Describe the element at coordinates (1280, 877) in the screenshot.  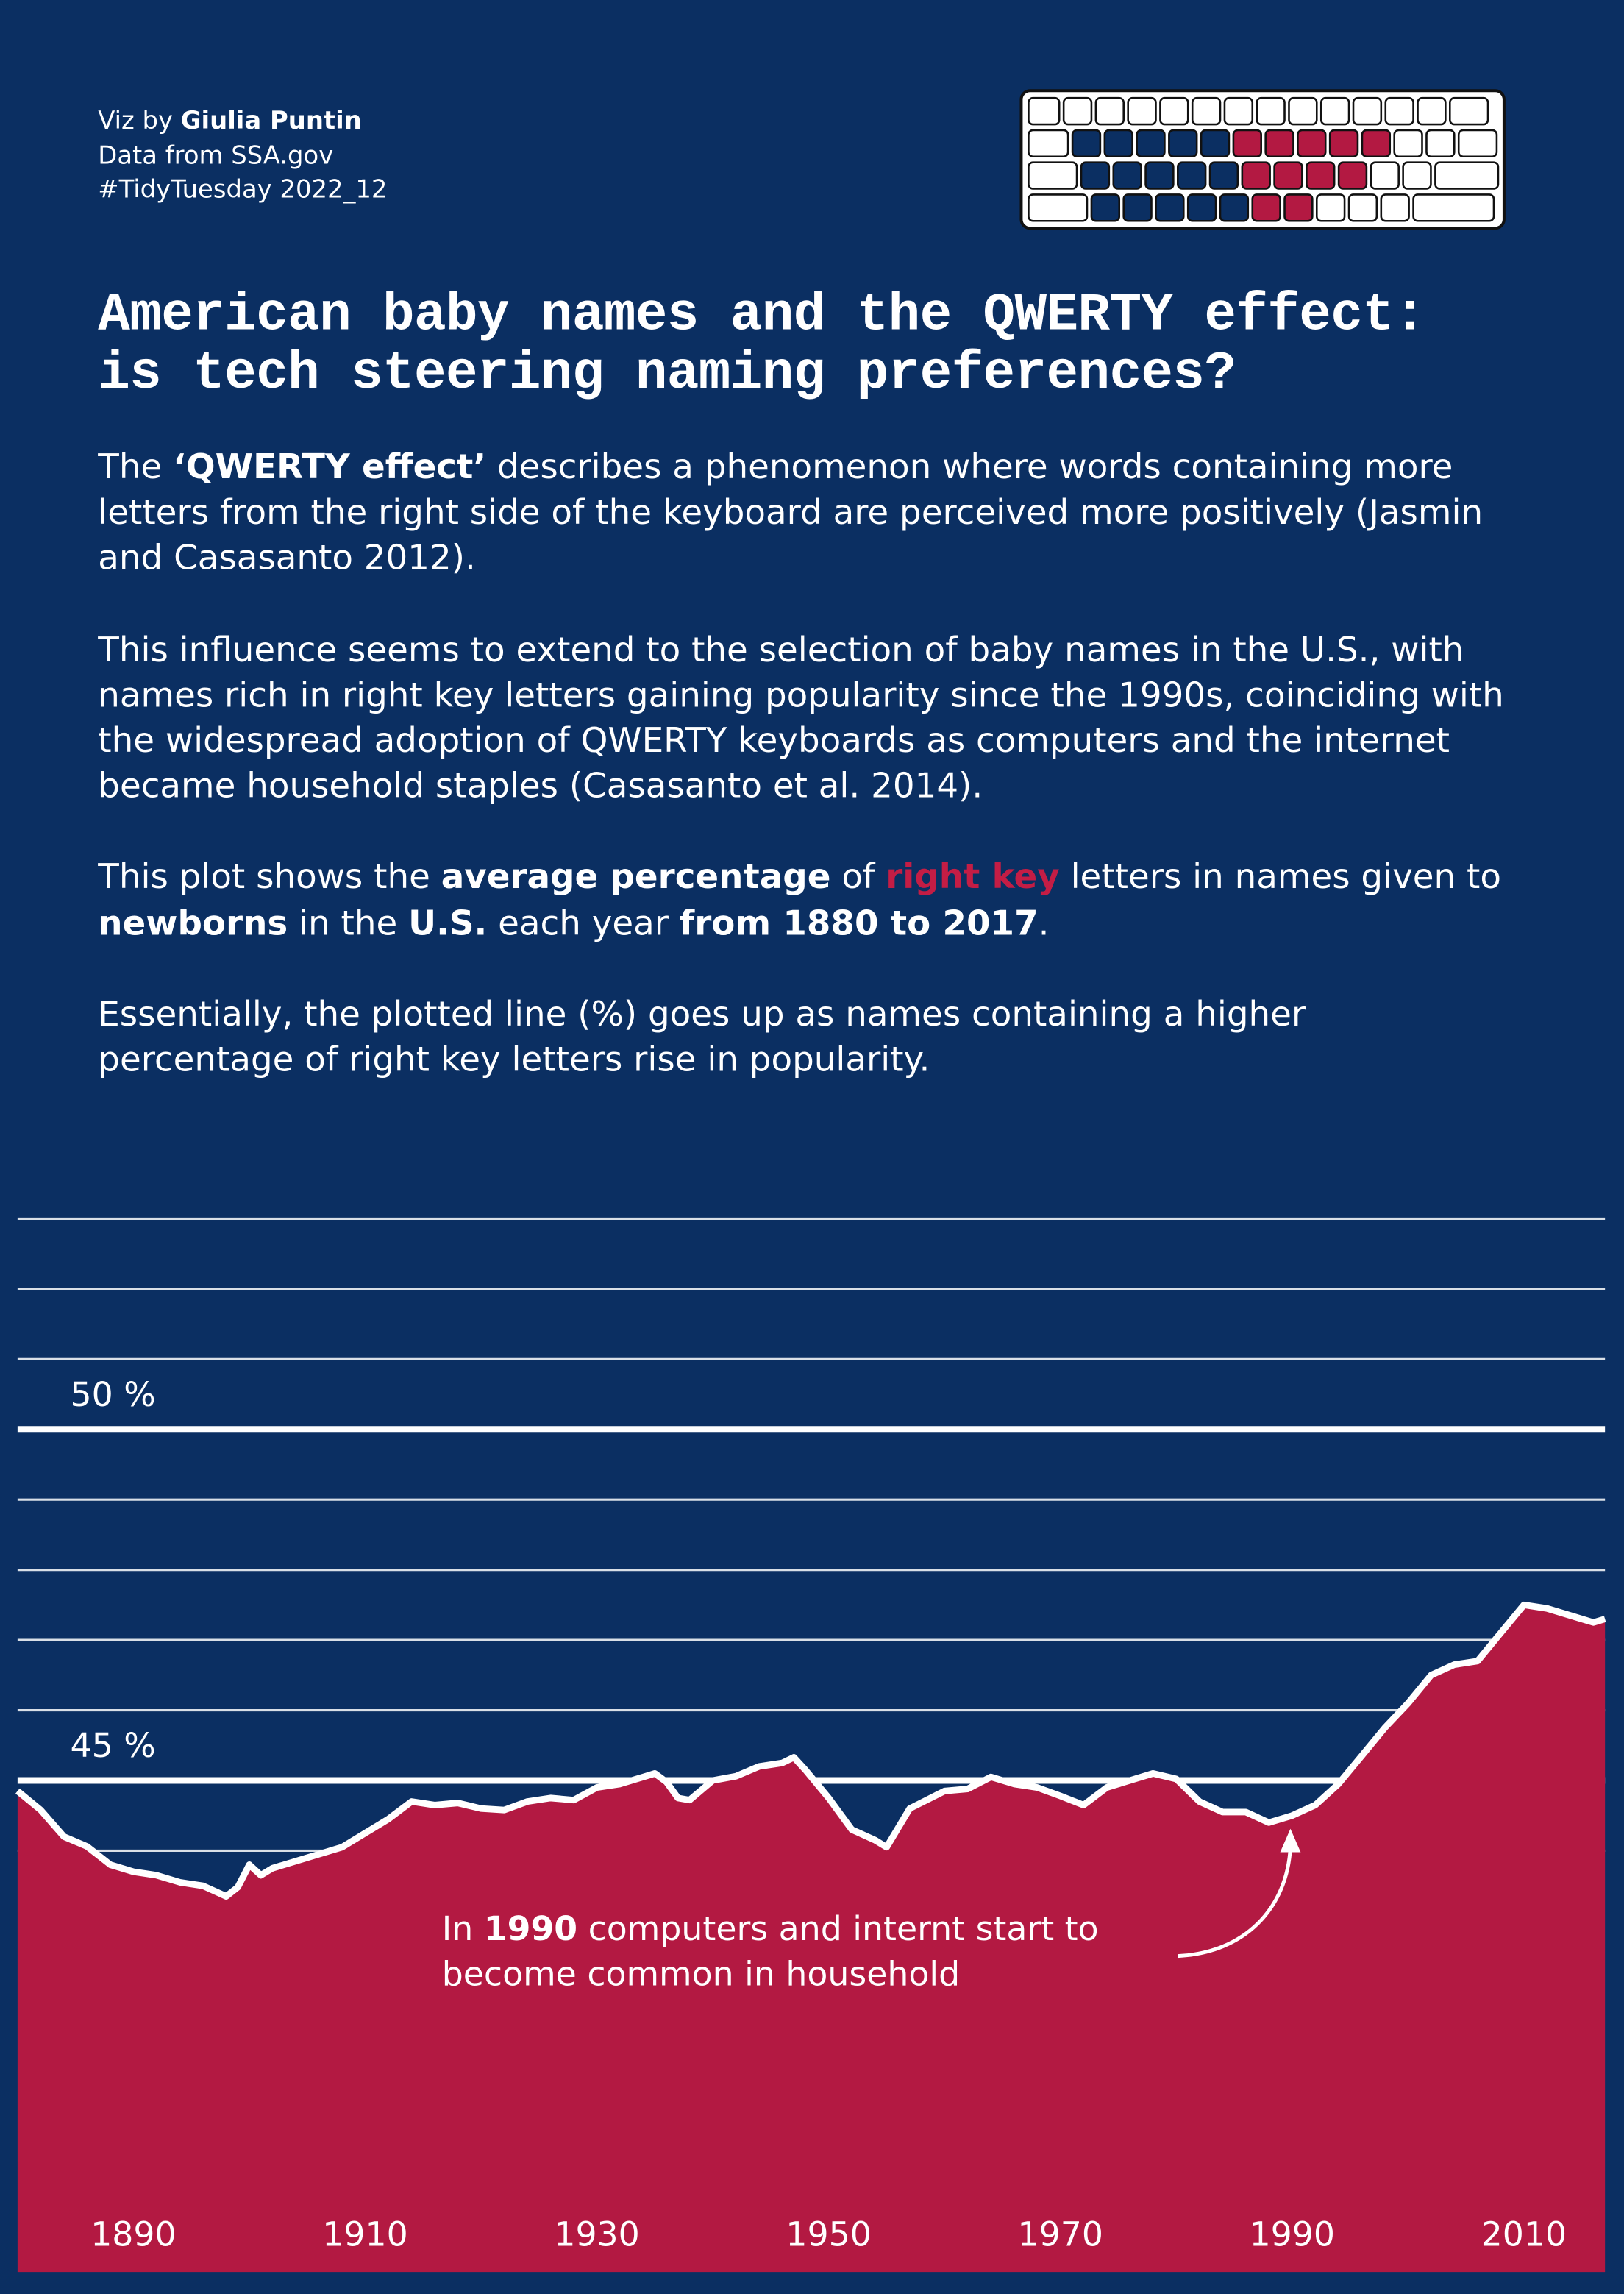
I see `text: letters in names given to` at that location.